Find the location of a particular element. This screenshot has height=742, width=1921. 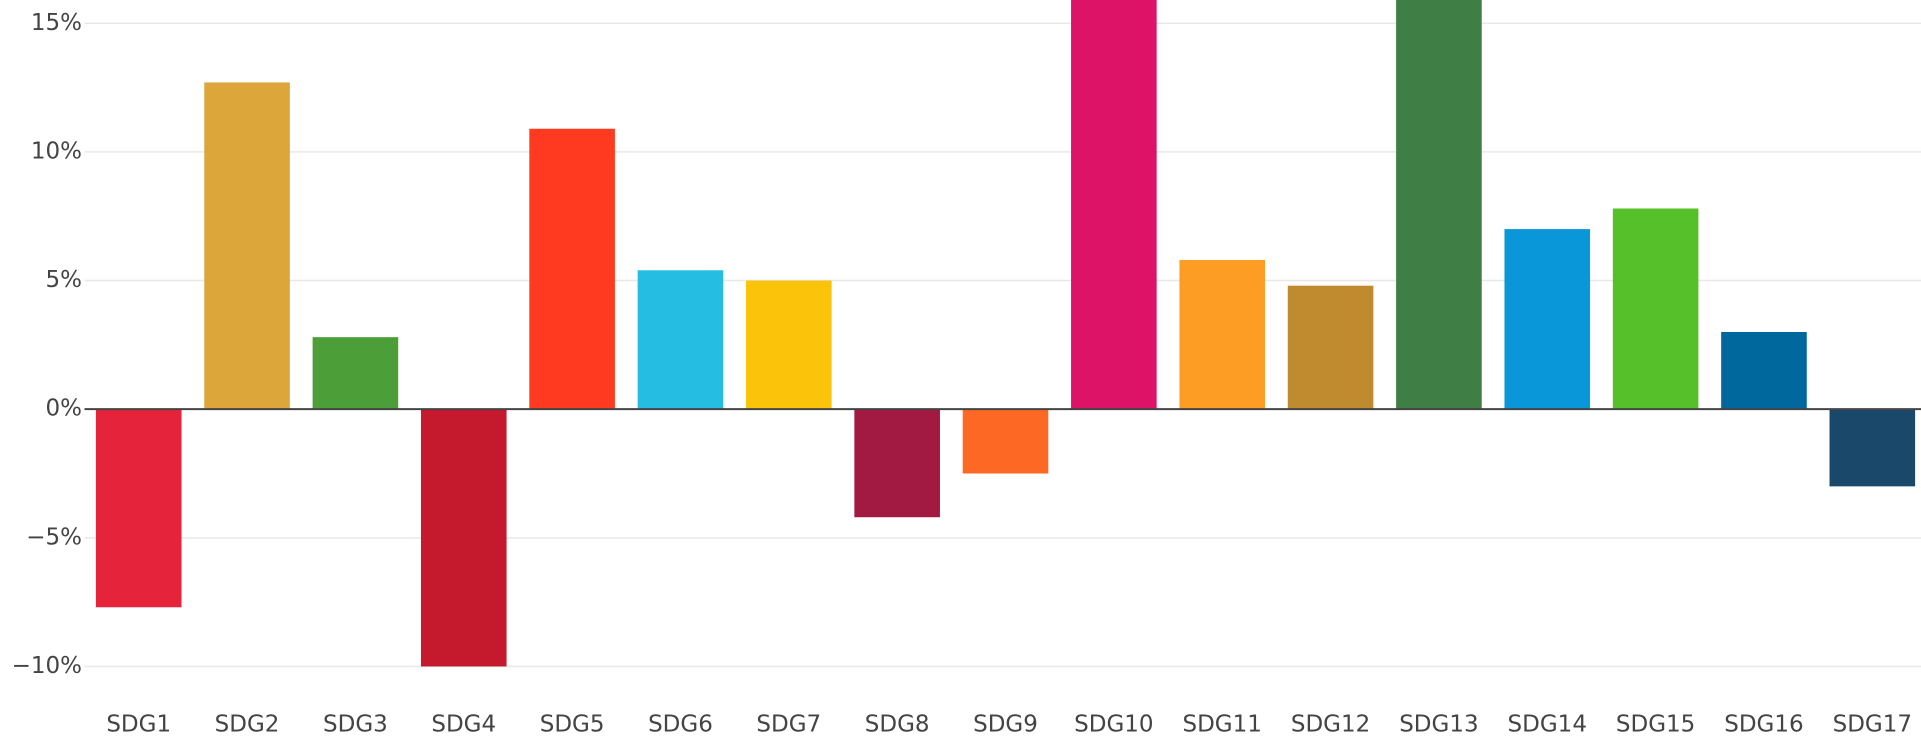

y-tick-label: 10% is located at coordinates (56, 151).